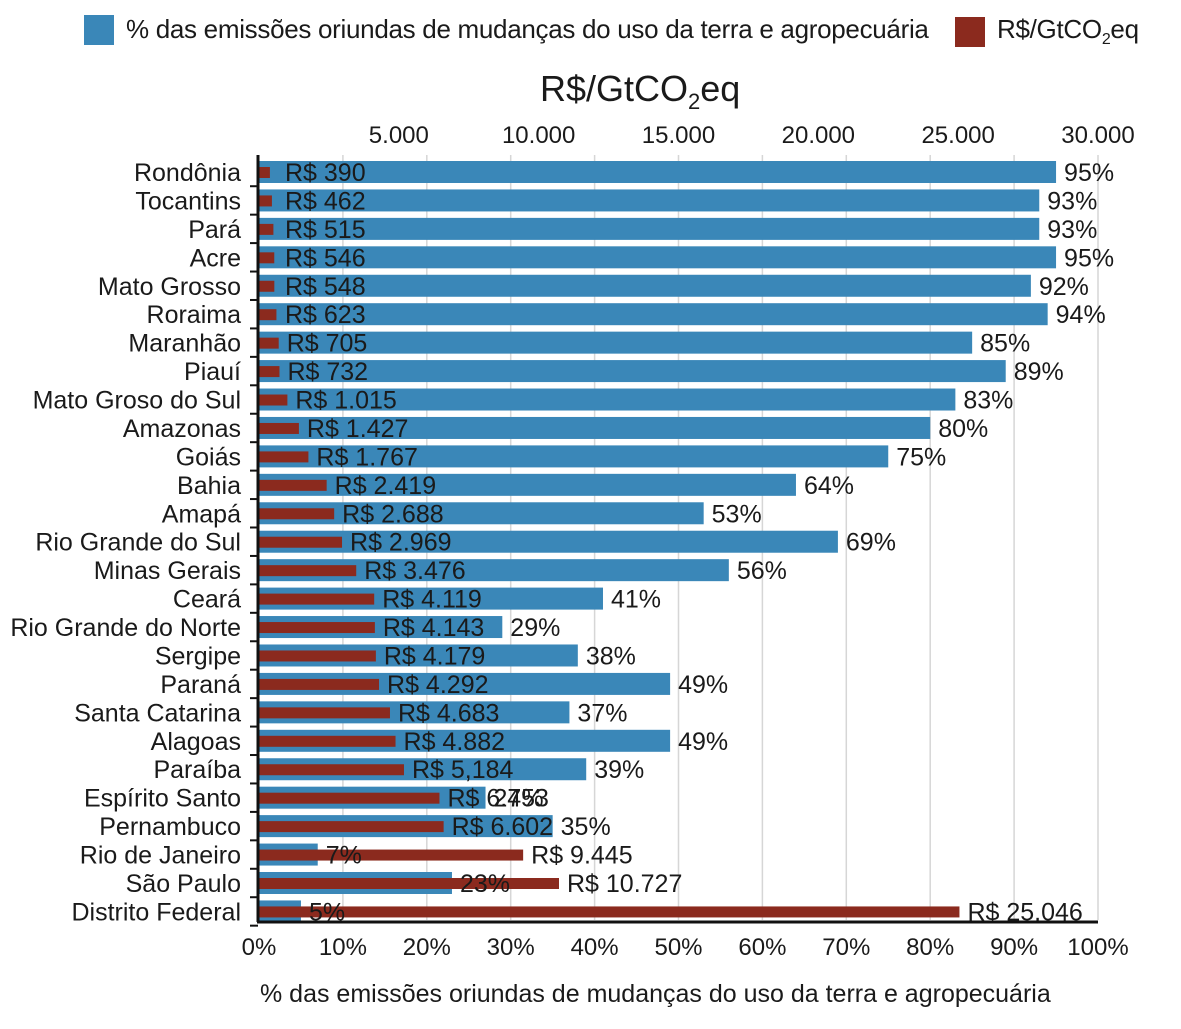 The width and height of the screenshot is (1181, 1029). I want to click on cost-value-label: R$ 10.727, so click(624, 884).